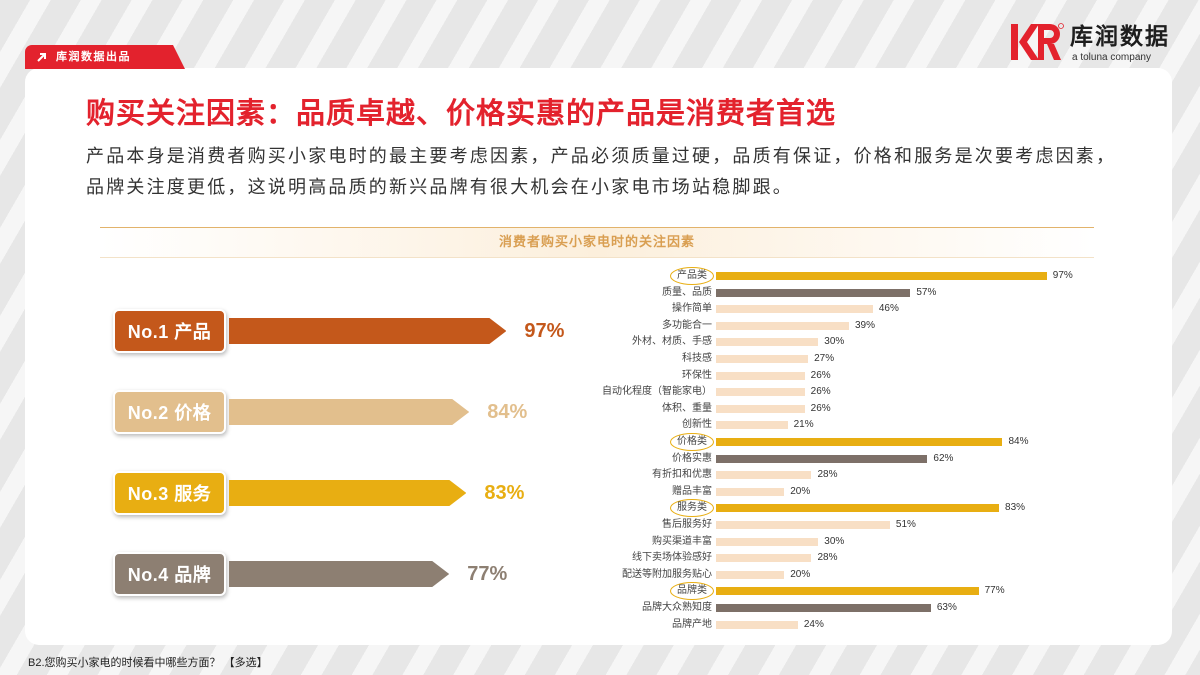  I want to click on factor-label: 外材、材质、手感, so click(651, 342).